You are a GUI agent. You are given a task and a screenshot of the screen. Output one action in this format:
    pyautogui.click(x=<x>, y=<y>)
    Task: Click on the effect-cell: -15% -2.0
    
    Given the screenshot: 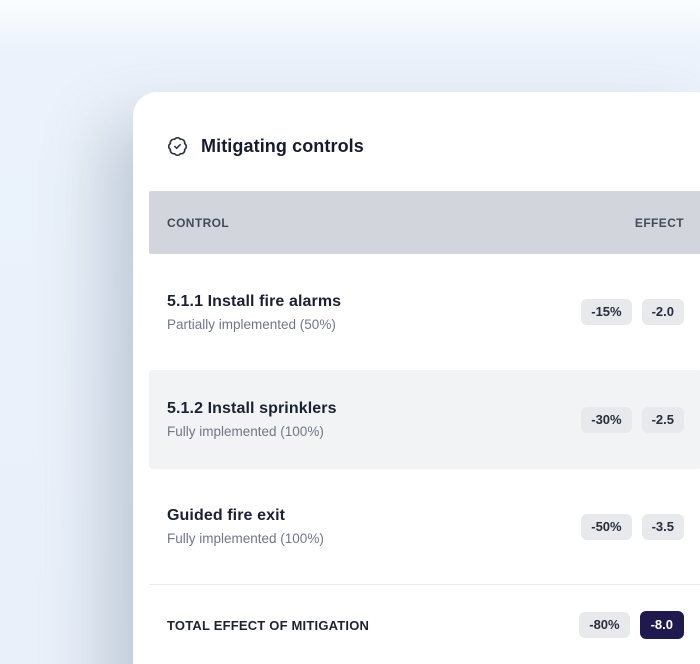 What is the action you would take?
    pyautogui.click(x=632, y=312)
    